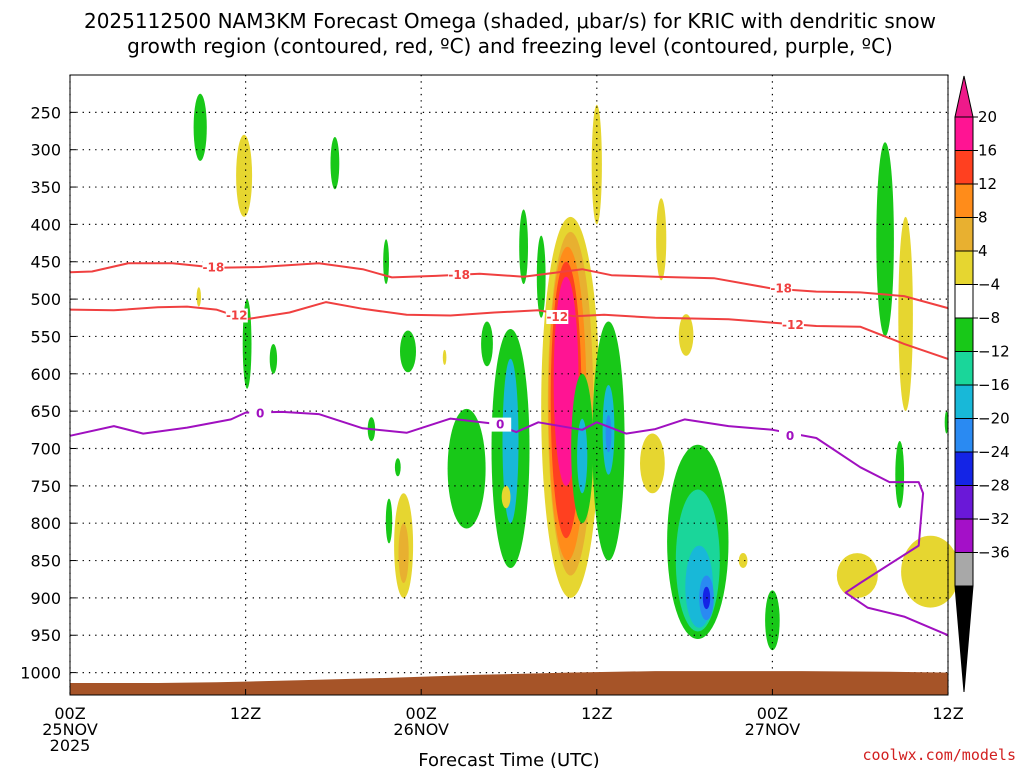 Image resolution: width=1024 pixels, height=768 pixels. What do you see at coordinates (994, 553) in the screenshot?
I see `colorbar-label-13: −36` at bounding box center [994, 553].